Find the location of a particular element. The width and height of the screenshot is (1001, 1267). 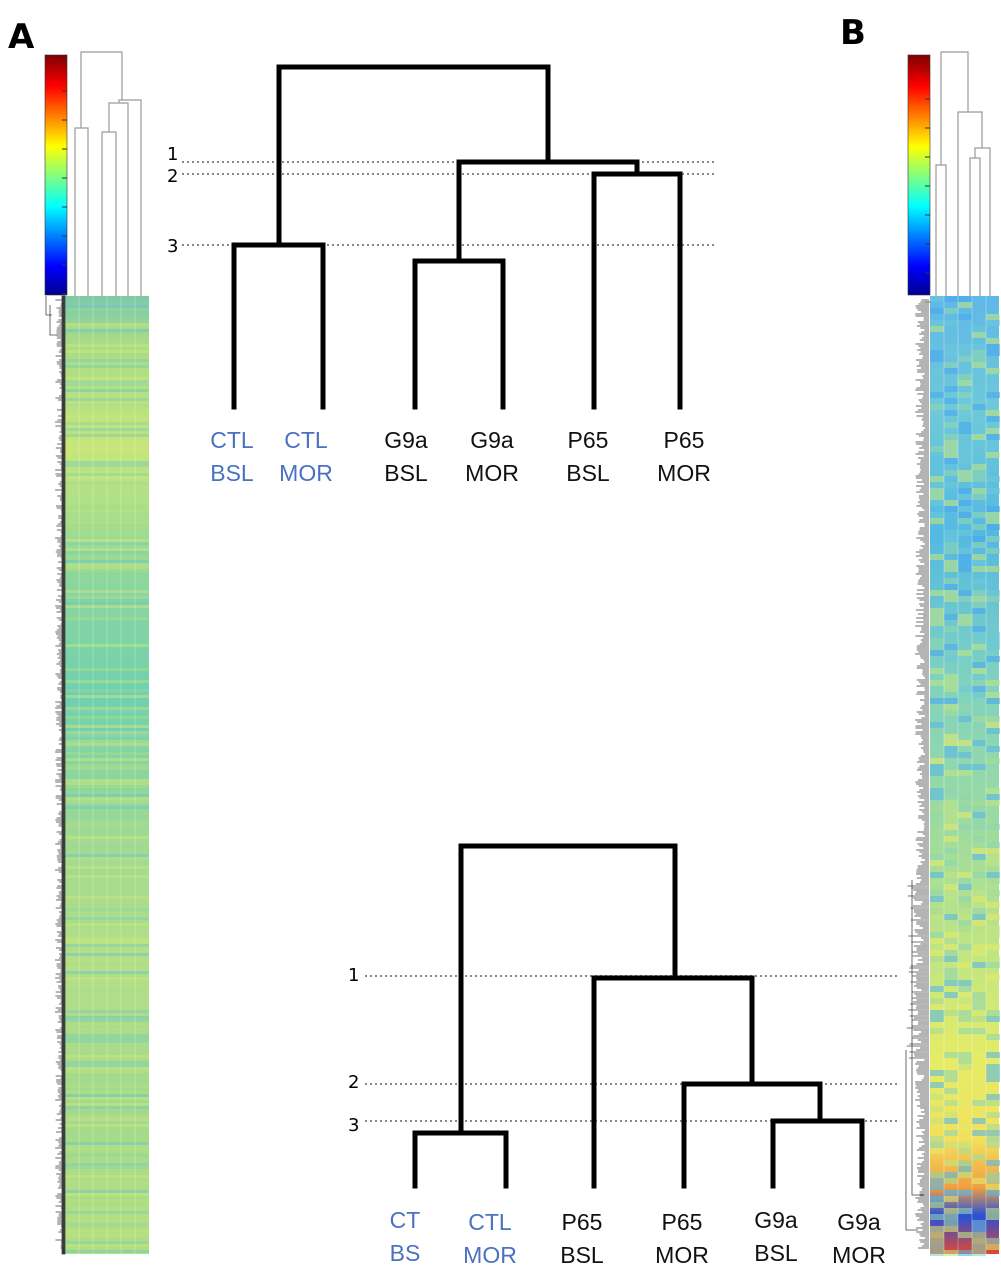

panel-a-branch-ctl is located at coordinates (278, 326).